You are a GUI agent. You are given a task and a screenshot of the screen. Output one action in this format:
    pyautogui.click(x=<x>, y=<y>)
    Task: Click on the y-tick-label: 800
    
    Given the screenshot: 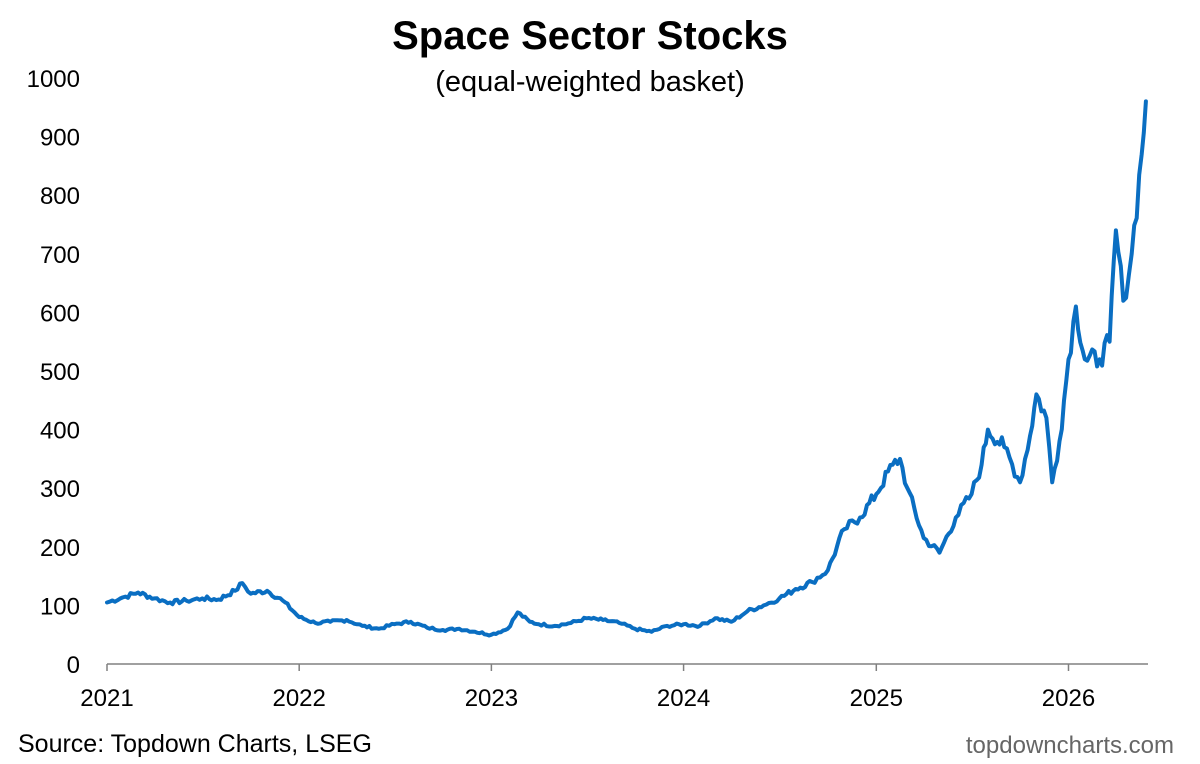 What is the action you would take?
    pyautogui.click(x=60, y=196)
    